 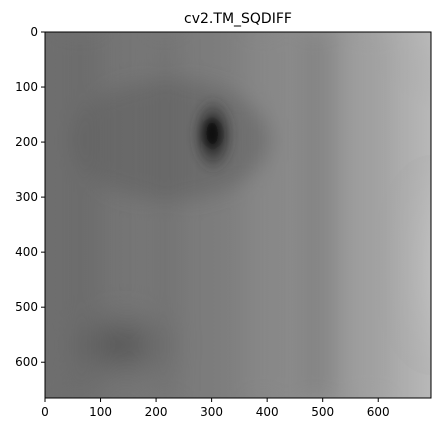 What do you see at coordinates (100, 412) in the screenshot?
I see `x-tick-label: 100` at bounding box center [100, 412].